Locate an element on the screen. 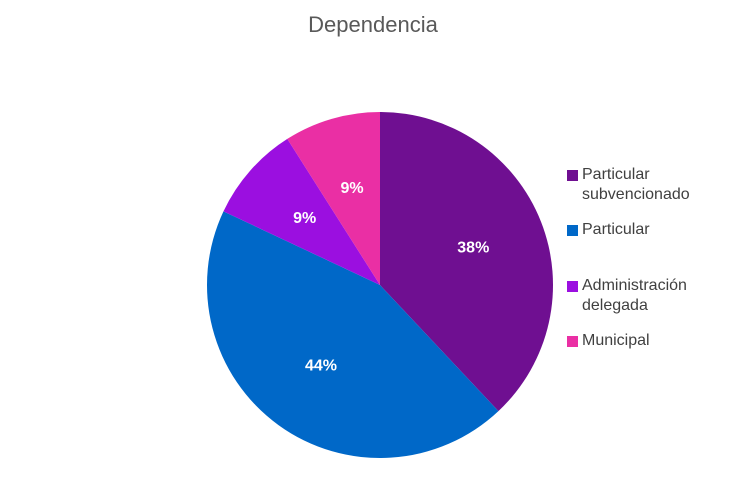  legend-item-particular: Particular is located at coordinates (608, 230).